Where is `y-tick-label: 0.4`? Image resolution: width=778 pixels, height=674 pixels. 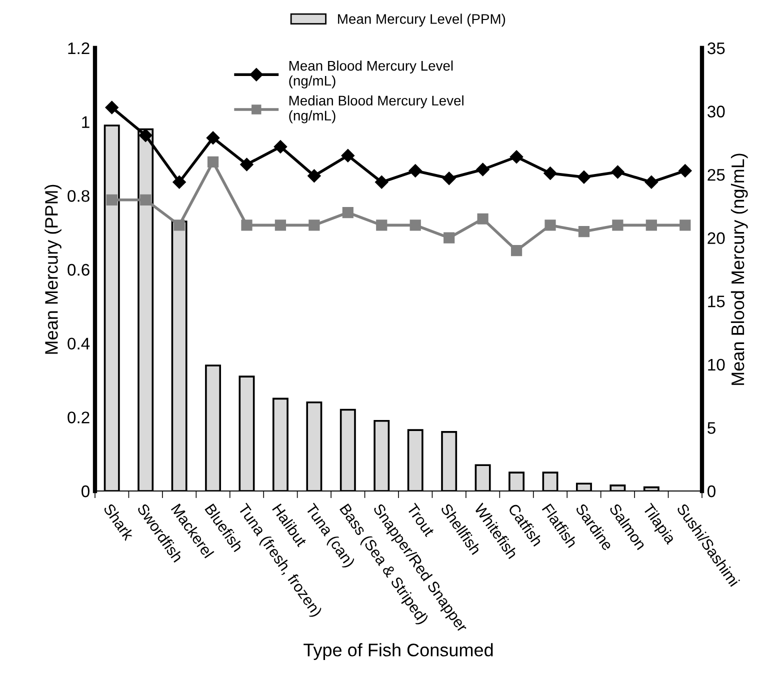 y-tick-label: 0.4 is located at coordinates (79, 344).